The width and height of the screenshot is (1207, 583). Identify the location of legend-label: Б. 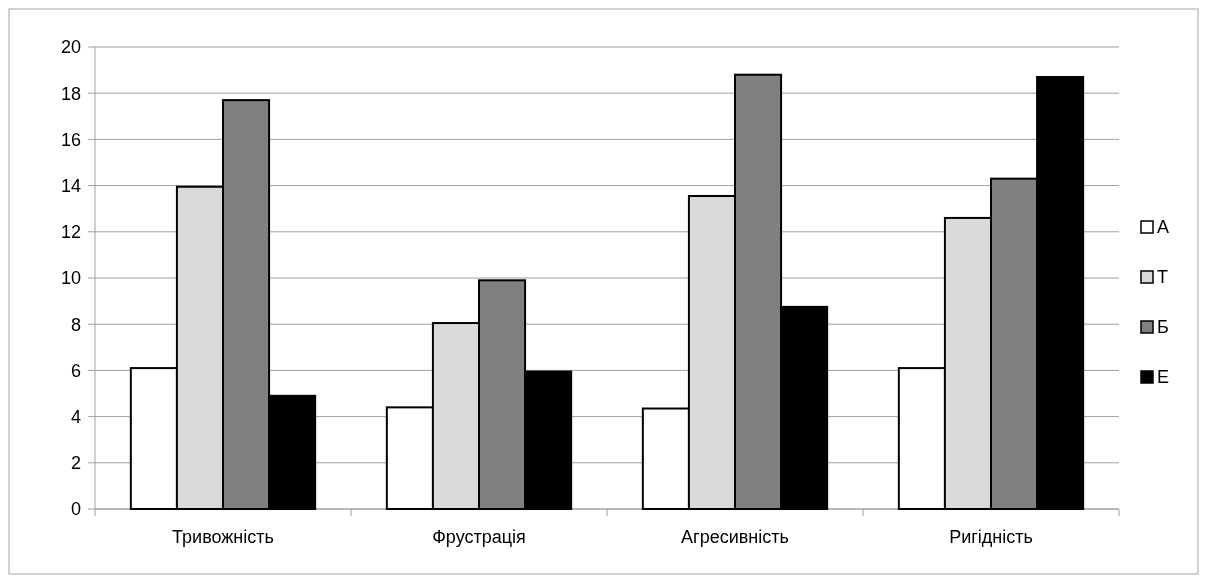
(1163, 327).